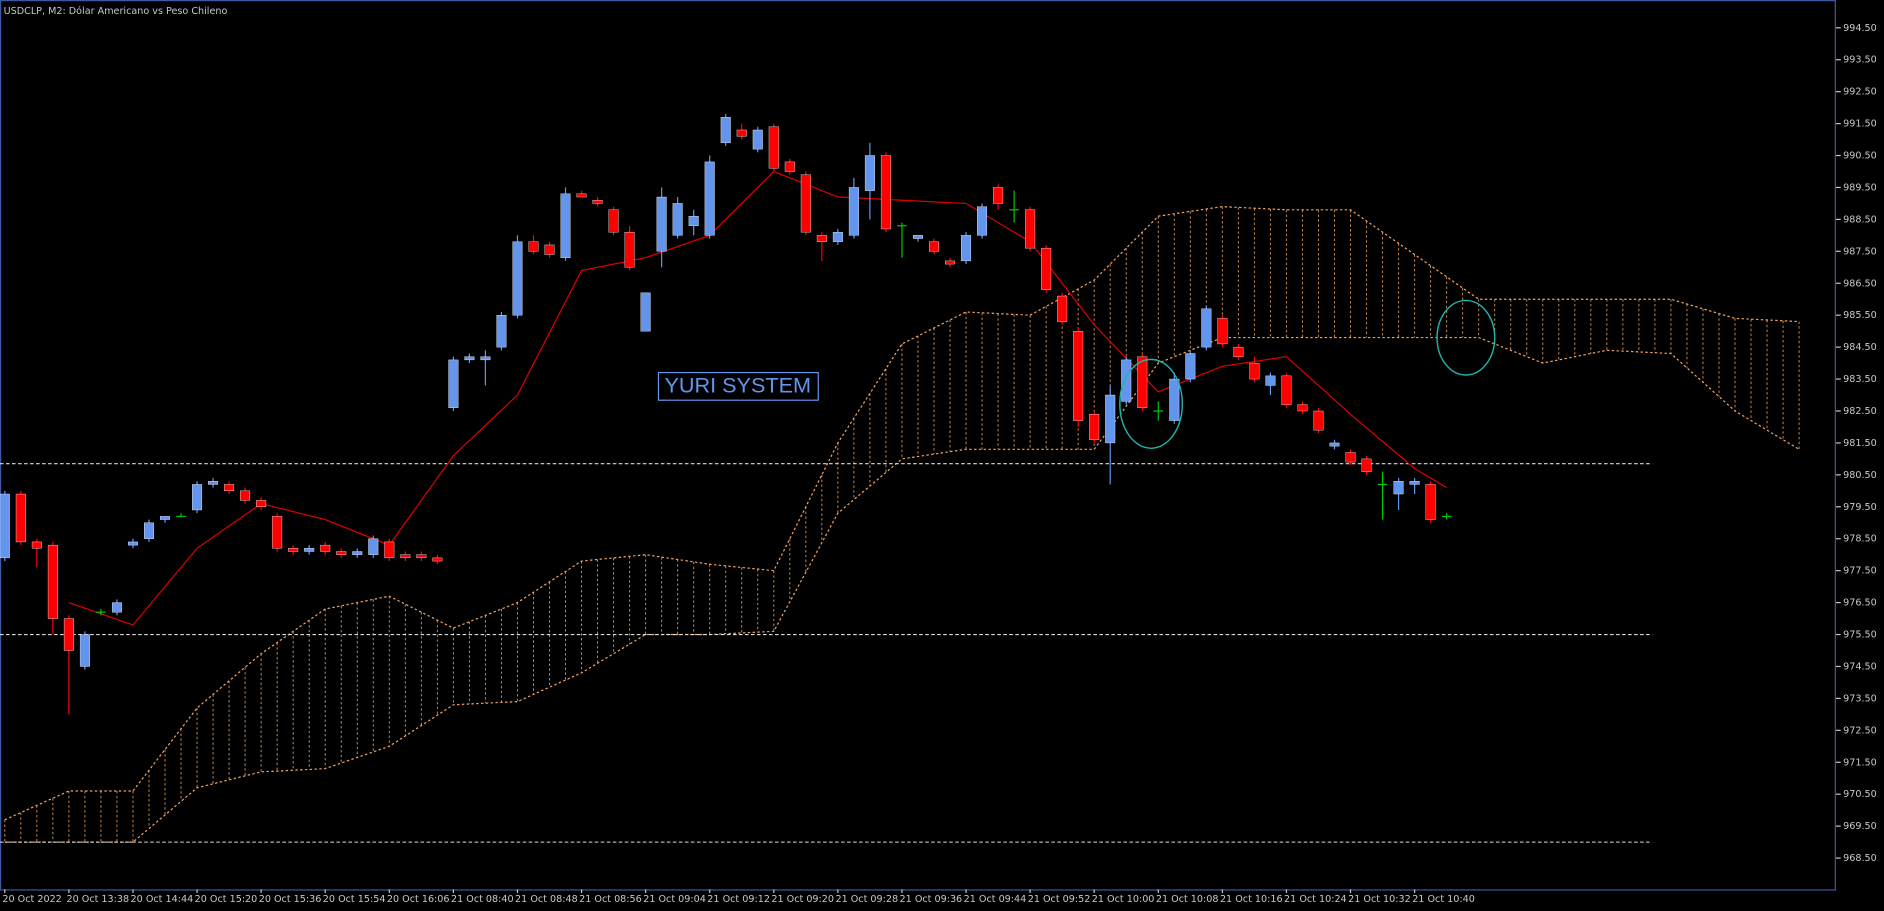  I want to click on x-tick-label: 20 Oct 16:06, so click(418, 899).